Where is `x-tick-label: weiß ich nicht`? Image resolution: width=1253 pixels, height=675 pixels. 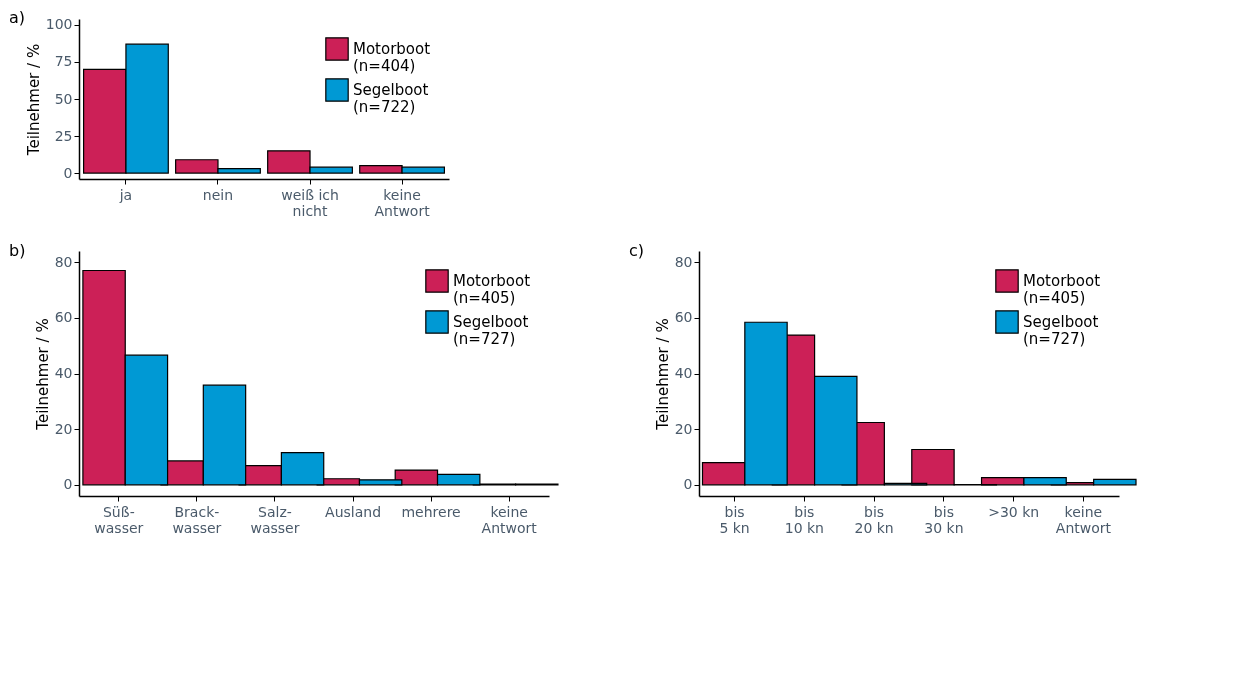
x-tick-label: weiß ich nicht is located at coordinates (310, 202).